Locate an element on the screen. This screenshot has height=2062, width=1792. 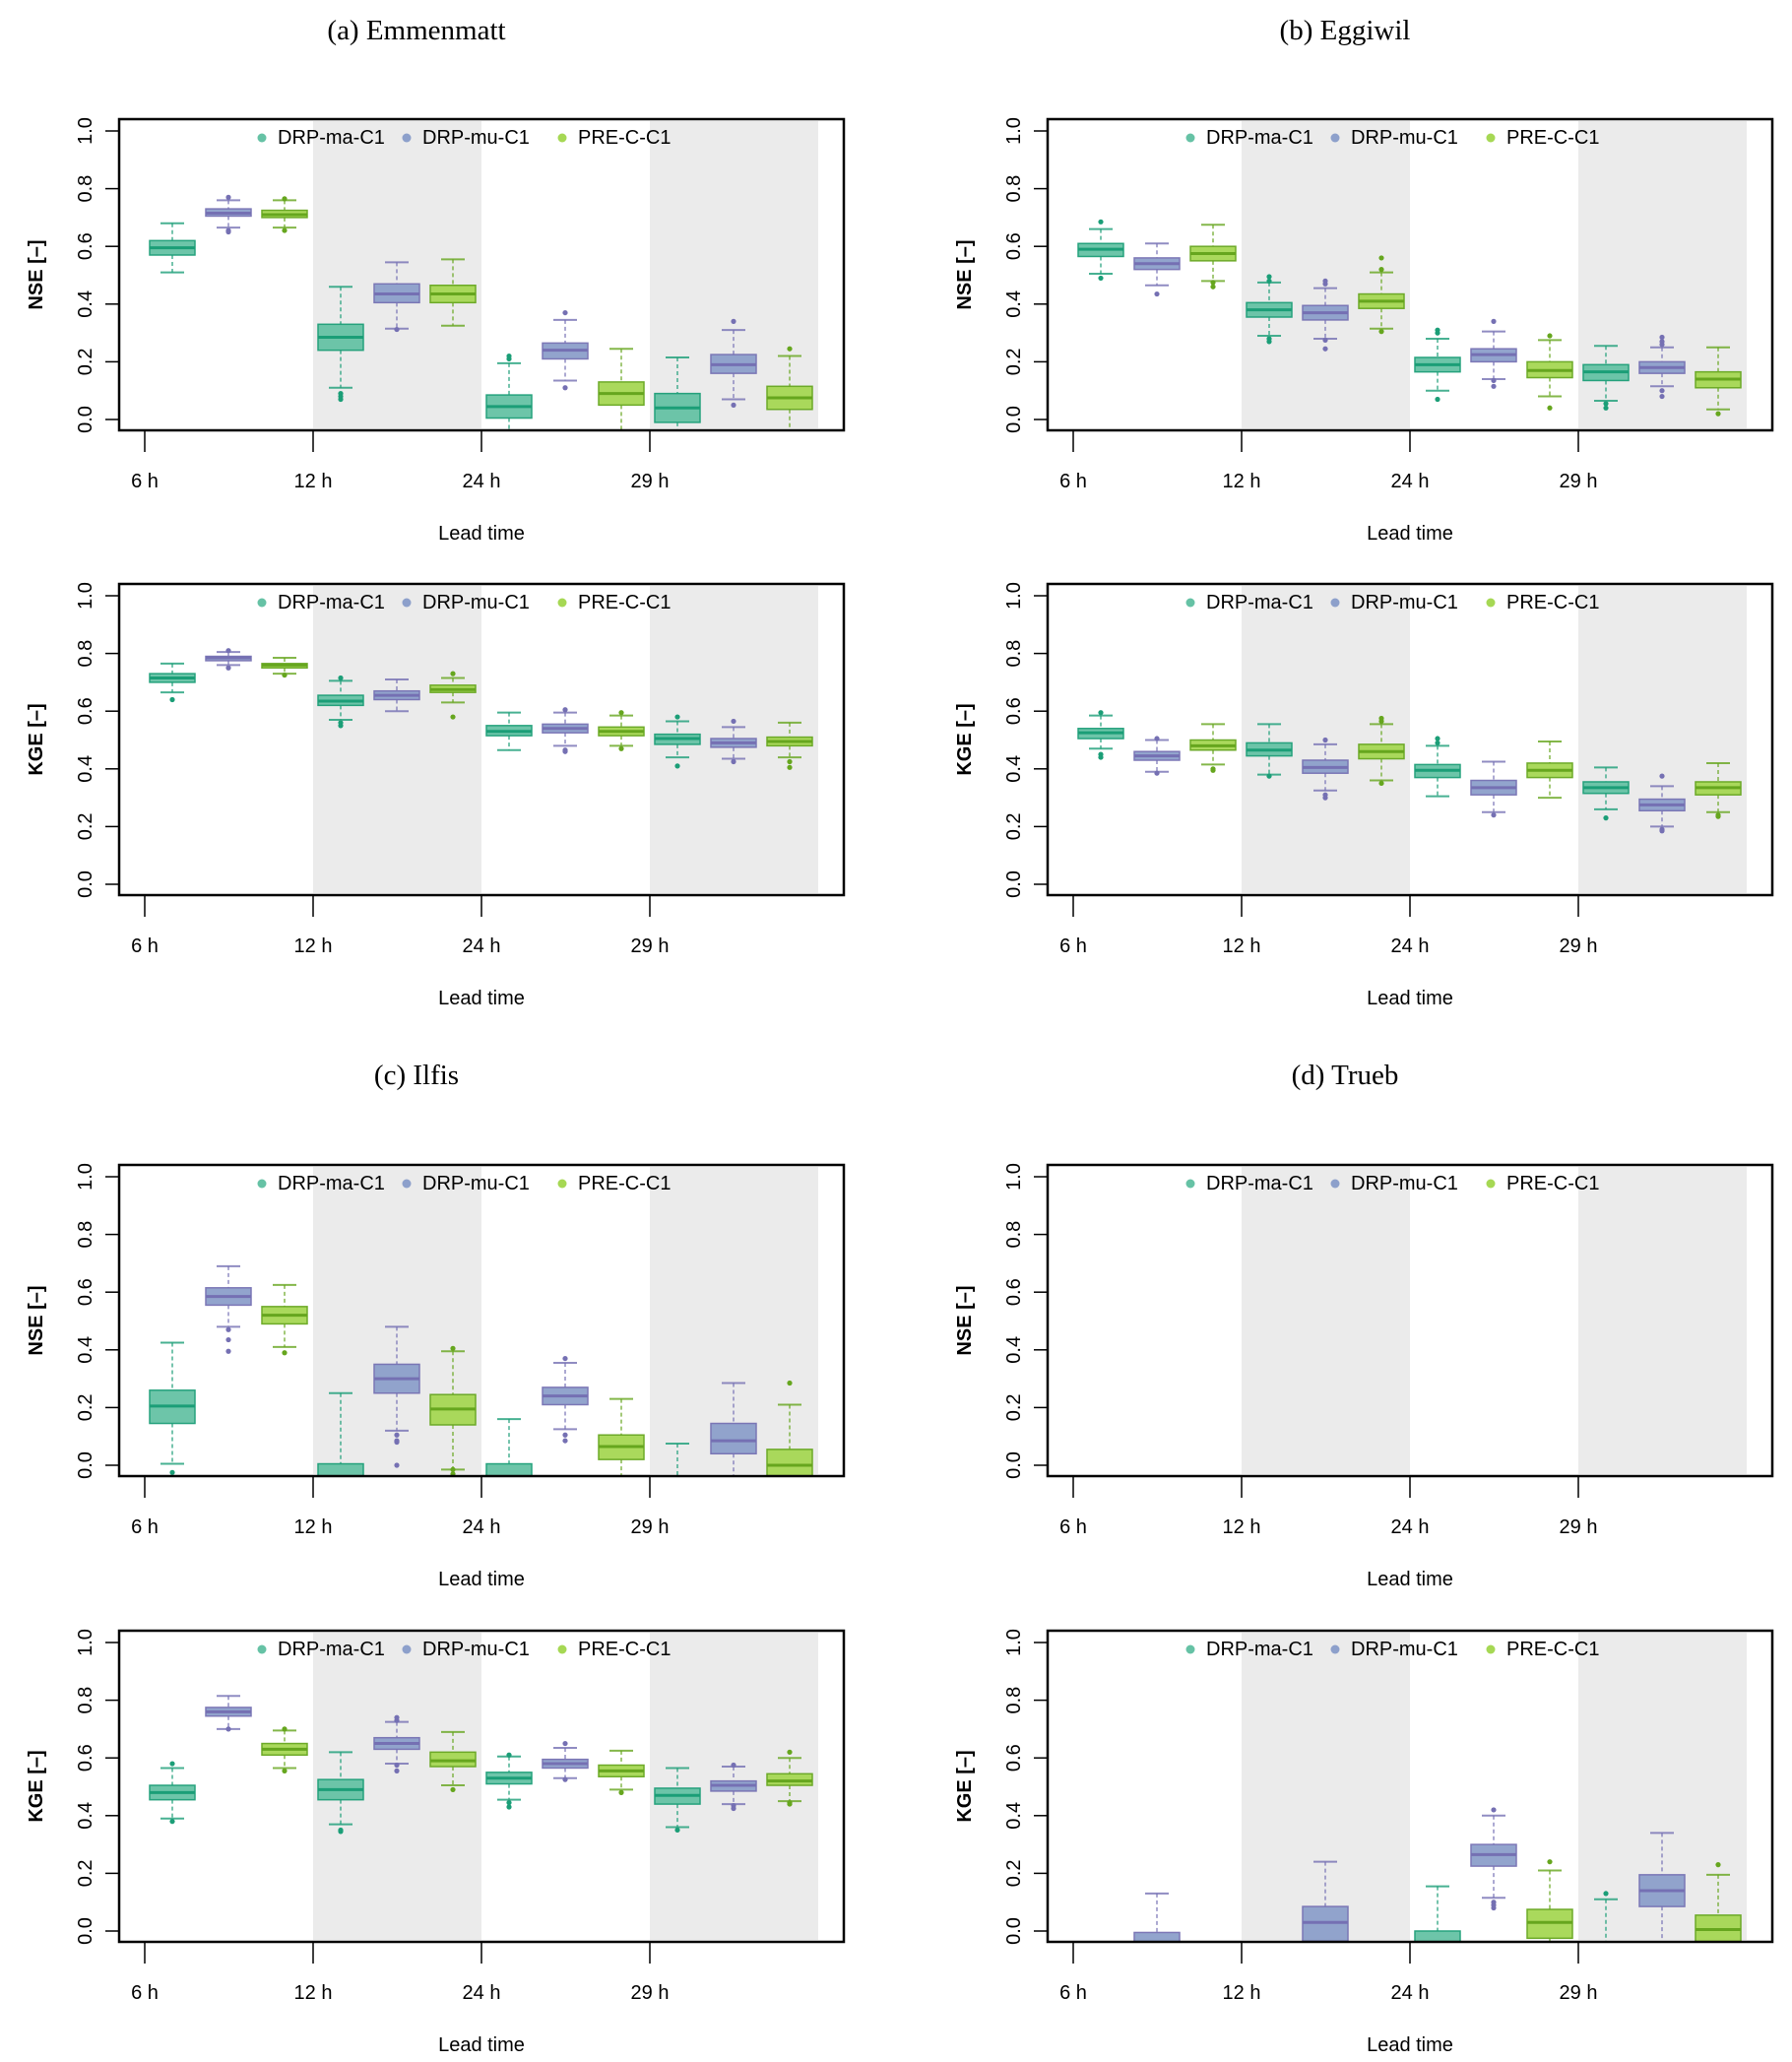
box-drp-mu-c1-24h is located at coordinates (565, 1399).